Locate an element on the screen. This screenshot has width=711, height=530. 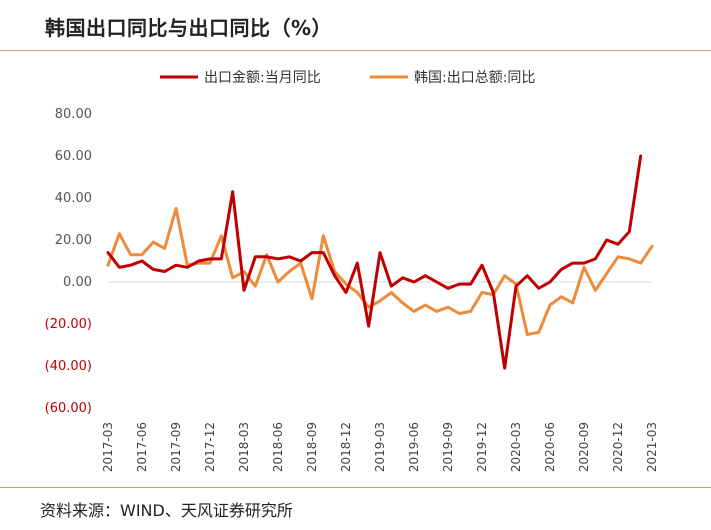
x-tick-label: 2017-12 is located at coordinates (210, 447).